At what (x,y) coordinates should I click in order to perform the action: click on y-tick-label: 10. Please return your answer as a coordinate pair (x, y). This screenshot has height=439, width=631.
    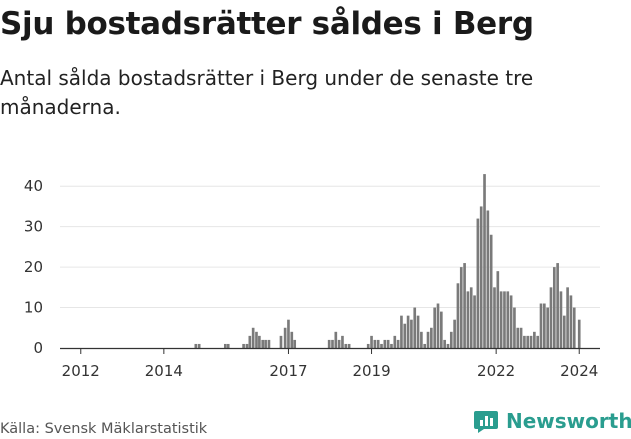
    Looking at the image, I should click on (33, 308).